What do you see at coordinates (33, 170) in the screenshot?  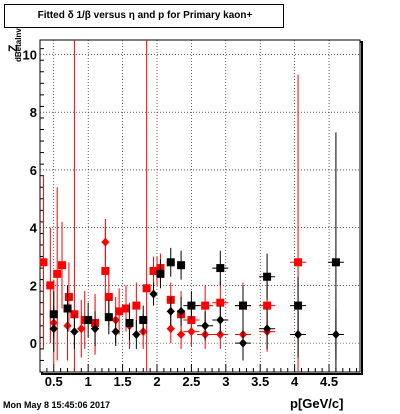 I see `y-tick-label-3: 6` at bounding box center [33, 170].